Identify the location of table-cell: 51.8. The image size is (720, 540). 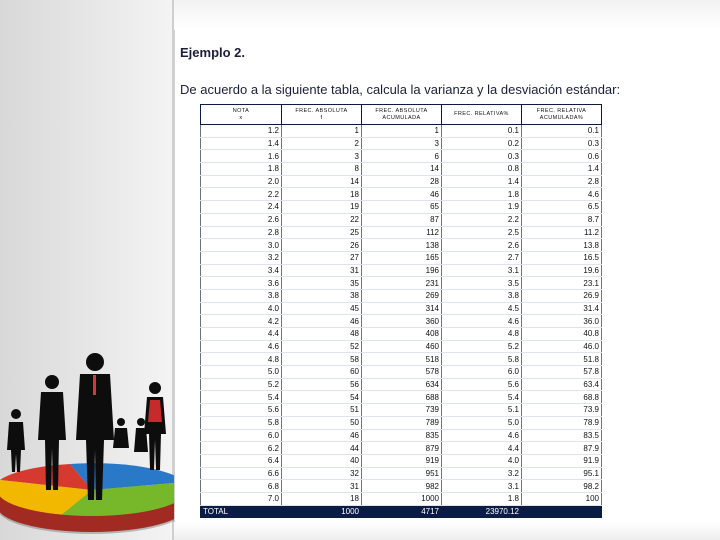
(561, 359).